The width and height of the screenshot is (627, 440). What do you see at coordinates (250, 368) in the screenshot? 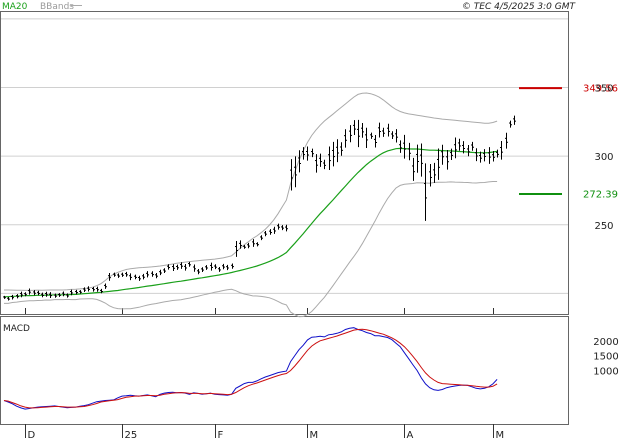
I see `macd-lines` at bounding box center [250, 368].